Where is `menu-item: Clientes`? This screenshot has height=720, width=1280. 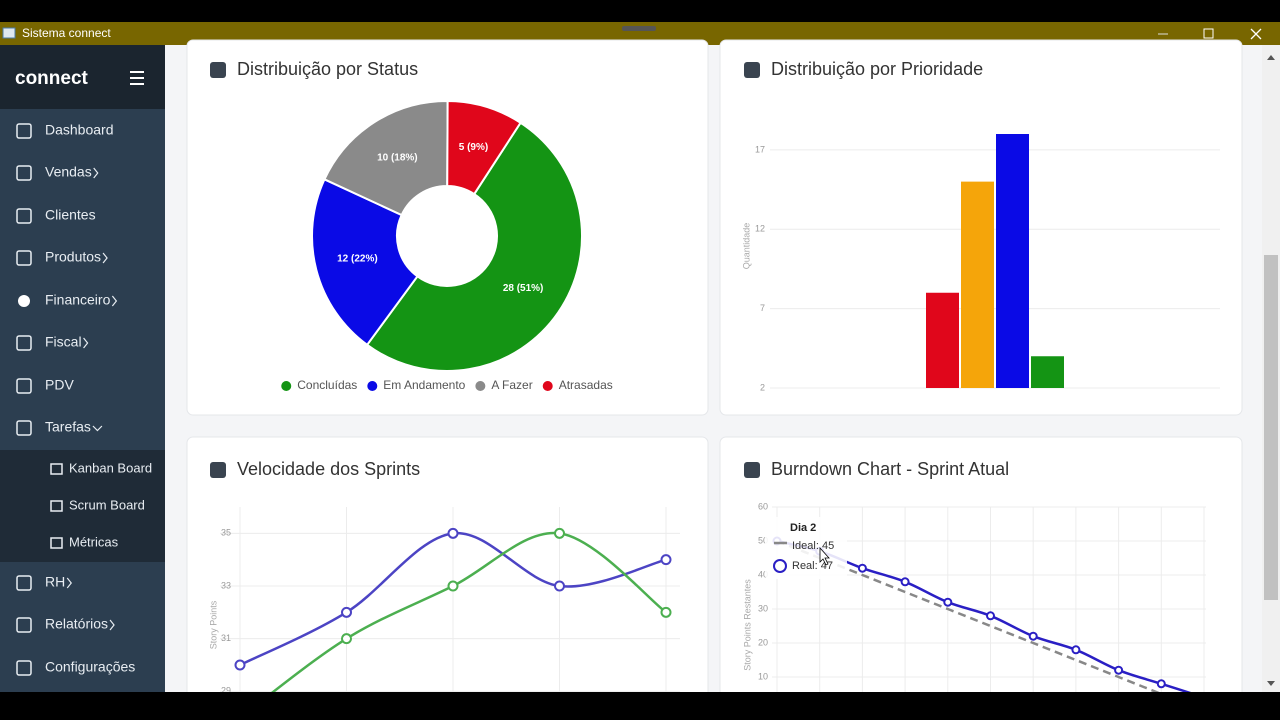
menu-item: Clientes is located at coordinates (70, 215).